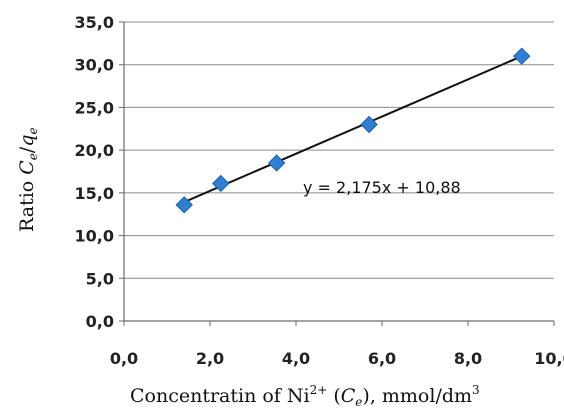  What do you see at coordinates (468, 358) in the screenshot?
I see `x-tick-label: 8,0` at bounding box center [468, 358].